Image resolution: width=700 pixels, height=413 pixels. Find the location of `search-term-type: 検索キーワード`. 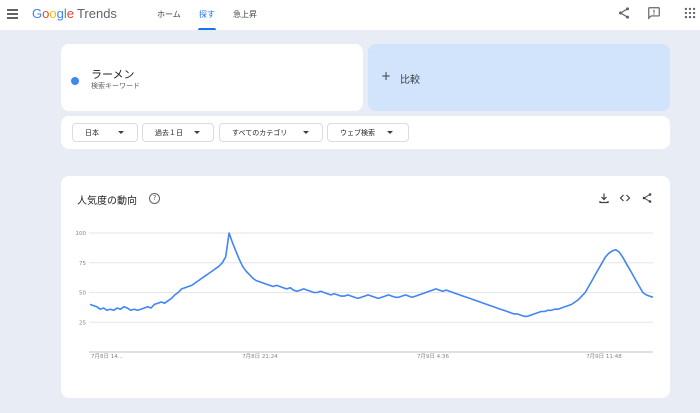

search-term-type: 検索キーワード is located at coordinates (115, 86).